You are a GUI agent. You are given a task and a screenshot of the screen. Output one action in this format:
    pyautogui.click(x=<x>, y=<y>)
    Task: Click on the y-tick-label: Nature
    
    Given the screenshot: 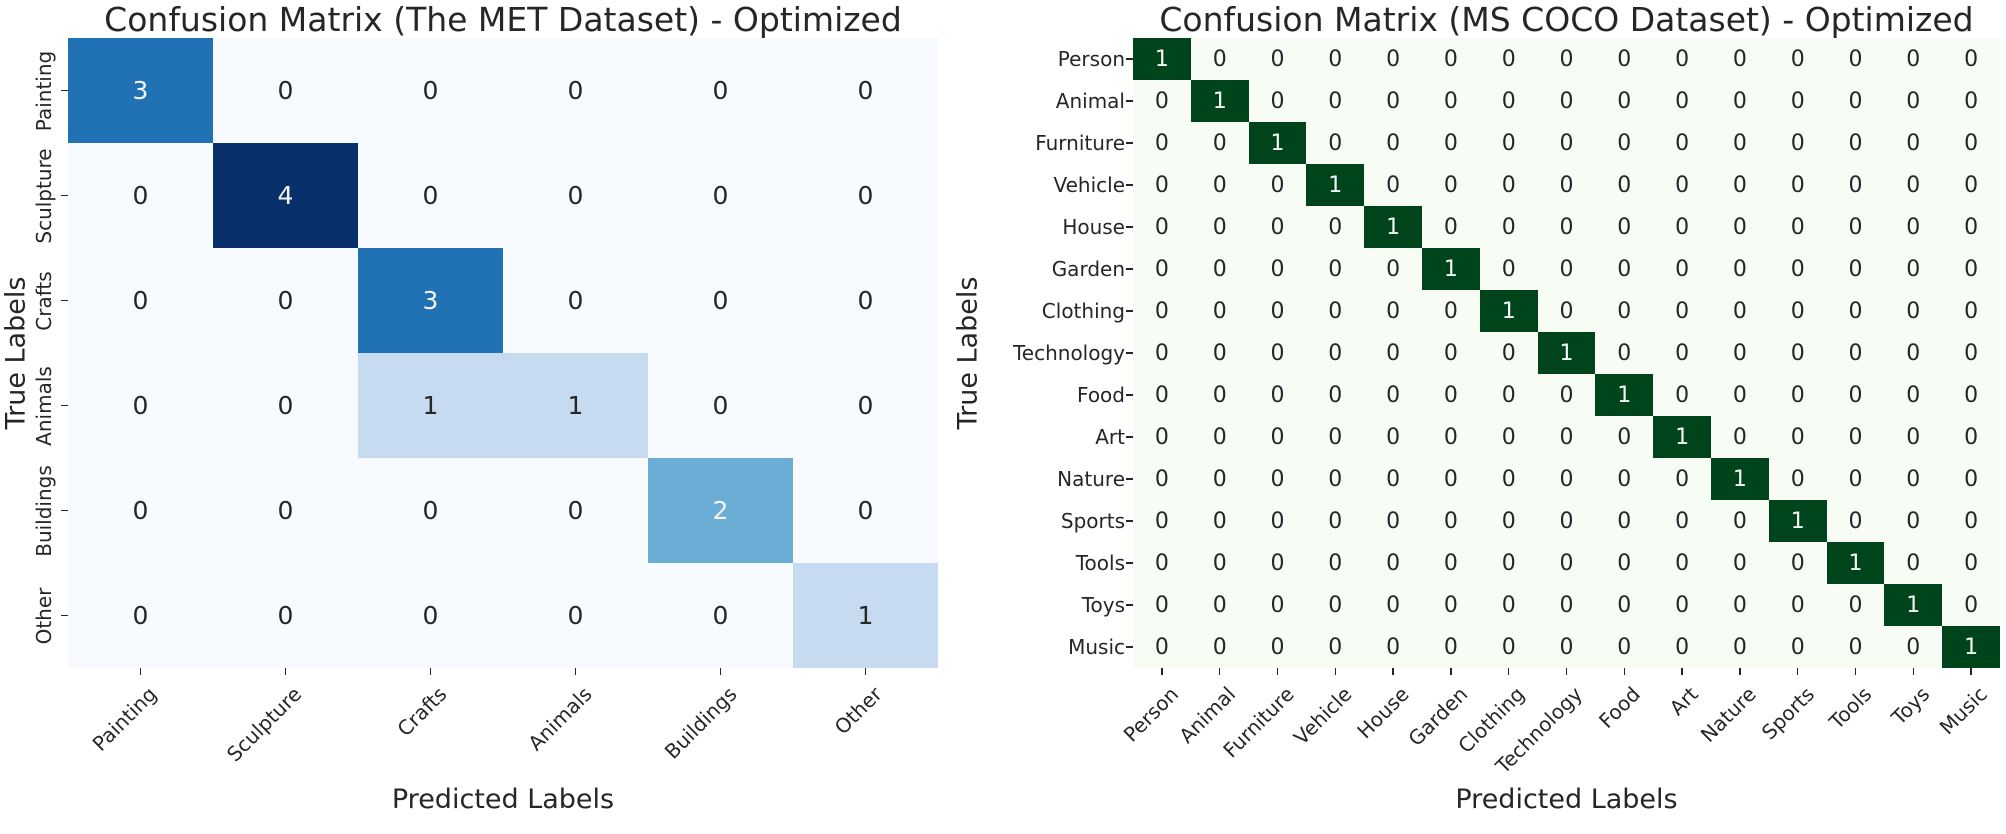 What is the action you would take?
    pyautogui.click(x=1091, y=479)
    